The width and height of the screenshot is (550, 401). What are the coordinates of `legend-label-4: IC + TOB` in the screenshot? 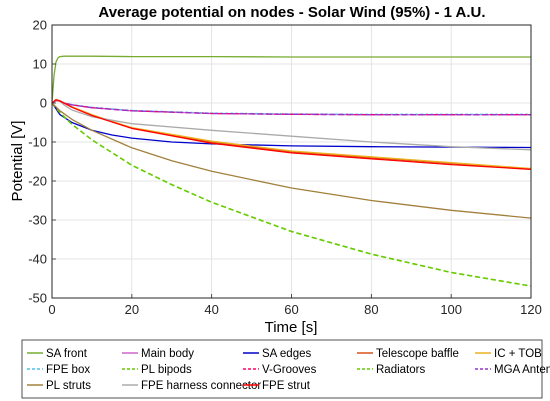 It's located at (518, 354).